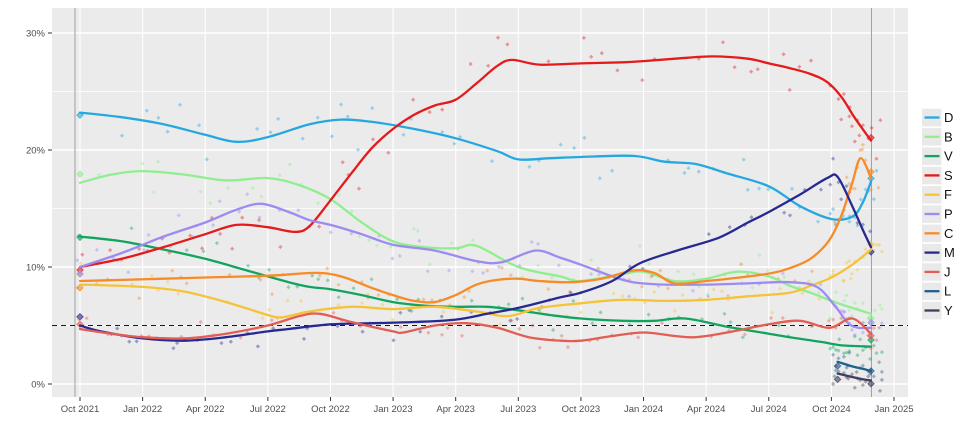 This screenshot has height=432, width=960. I want to click on y-tick-label: 0%, so click(38, 385).